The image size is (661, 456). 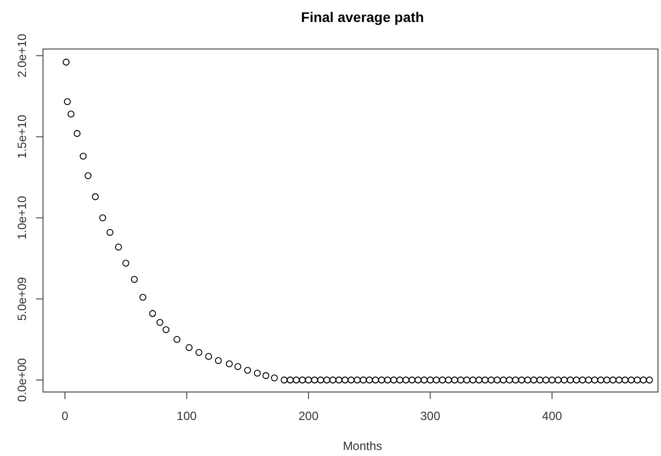 I want to click on x-tick-label: 200, so click(x=308, y=416).